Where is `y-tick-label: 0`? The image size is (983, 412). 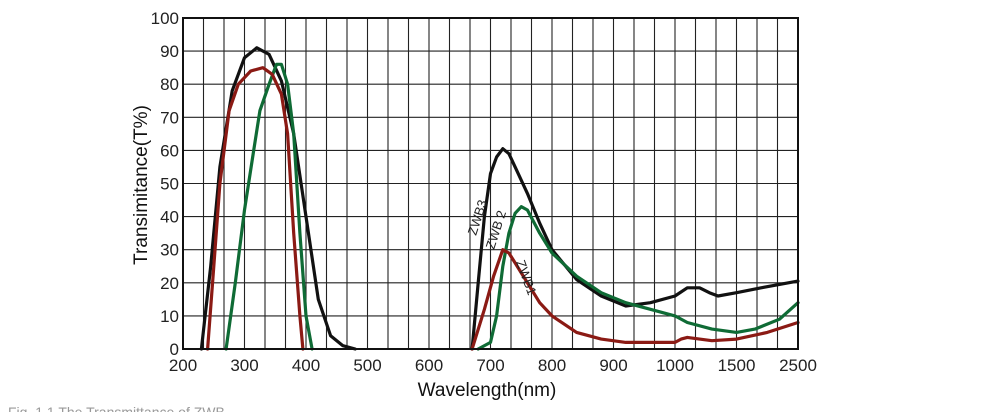 y-tick-label: 0 is located at coordinates (174, 349).